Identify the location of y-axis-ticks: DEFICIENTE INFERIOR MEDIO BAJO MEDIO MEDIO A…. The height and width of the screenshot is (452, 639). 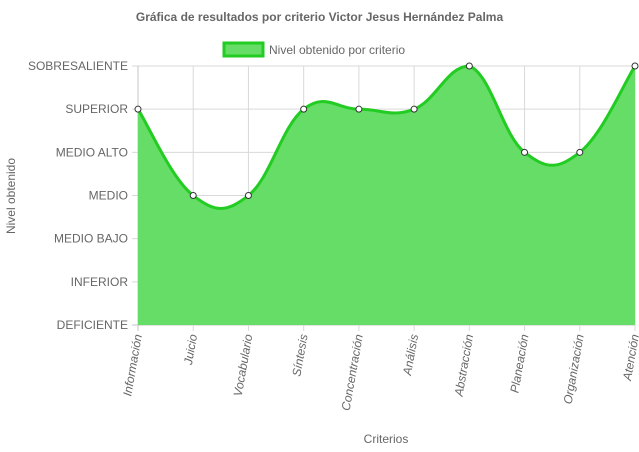
(78, 195).